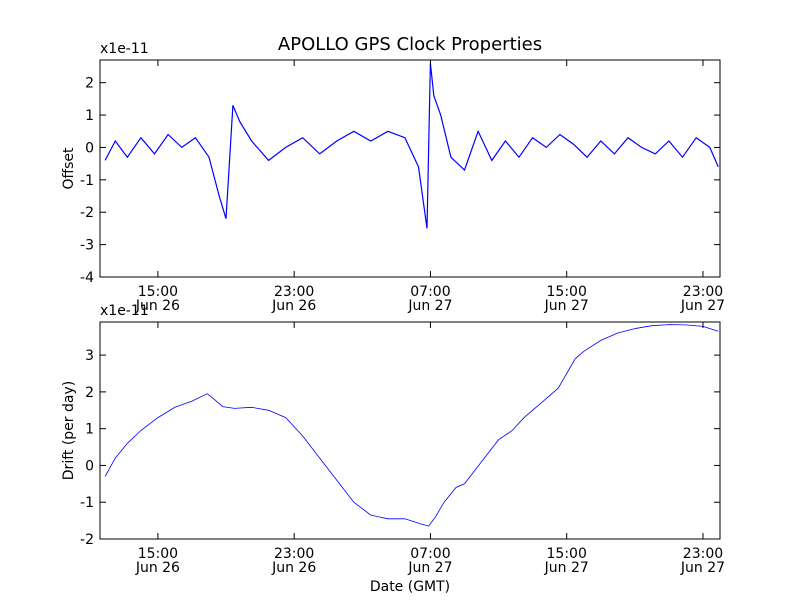 This screenshot has width=800, height=600. What do you see at coordinates (87, 181) in the screenshot?
I see `offset-y-tick-label: -1` at bounding box center [87, 181].